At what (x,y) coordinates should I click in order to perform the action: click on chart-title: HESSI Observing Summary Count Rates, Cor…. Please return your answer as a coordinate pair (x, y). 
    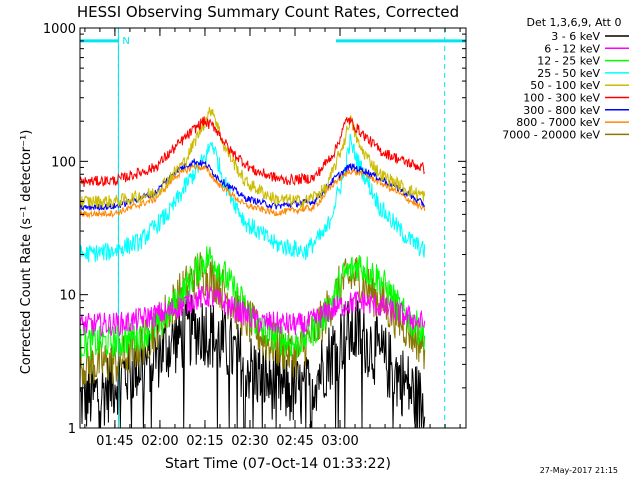
    Looking at the image, I should click on (268, 12).